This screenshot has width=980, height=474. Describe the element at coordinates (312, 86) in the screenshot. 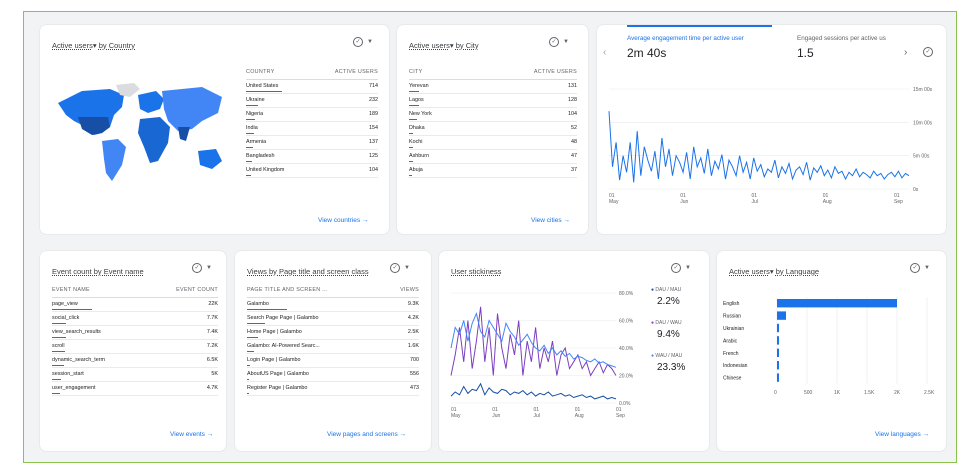

I see `table-row: United States 714` at that location.